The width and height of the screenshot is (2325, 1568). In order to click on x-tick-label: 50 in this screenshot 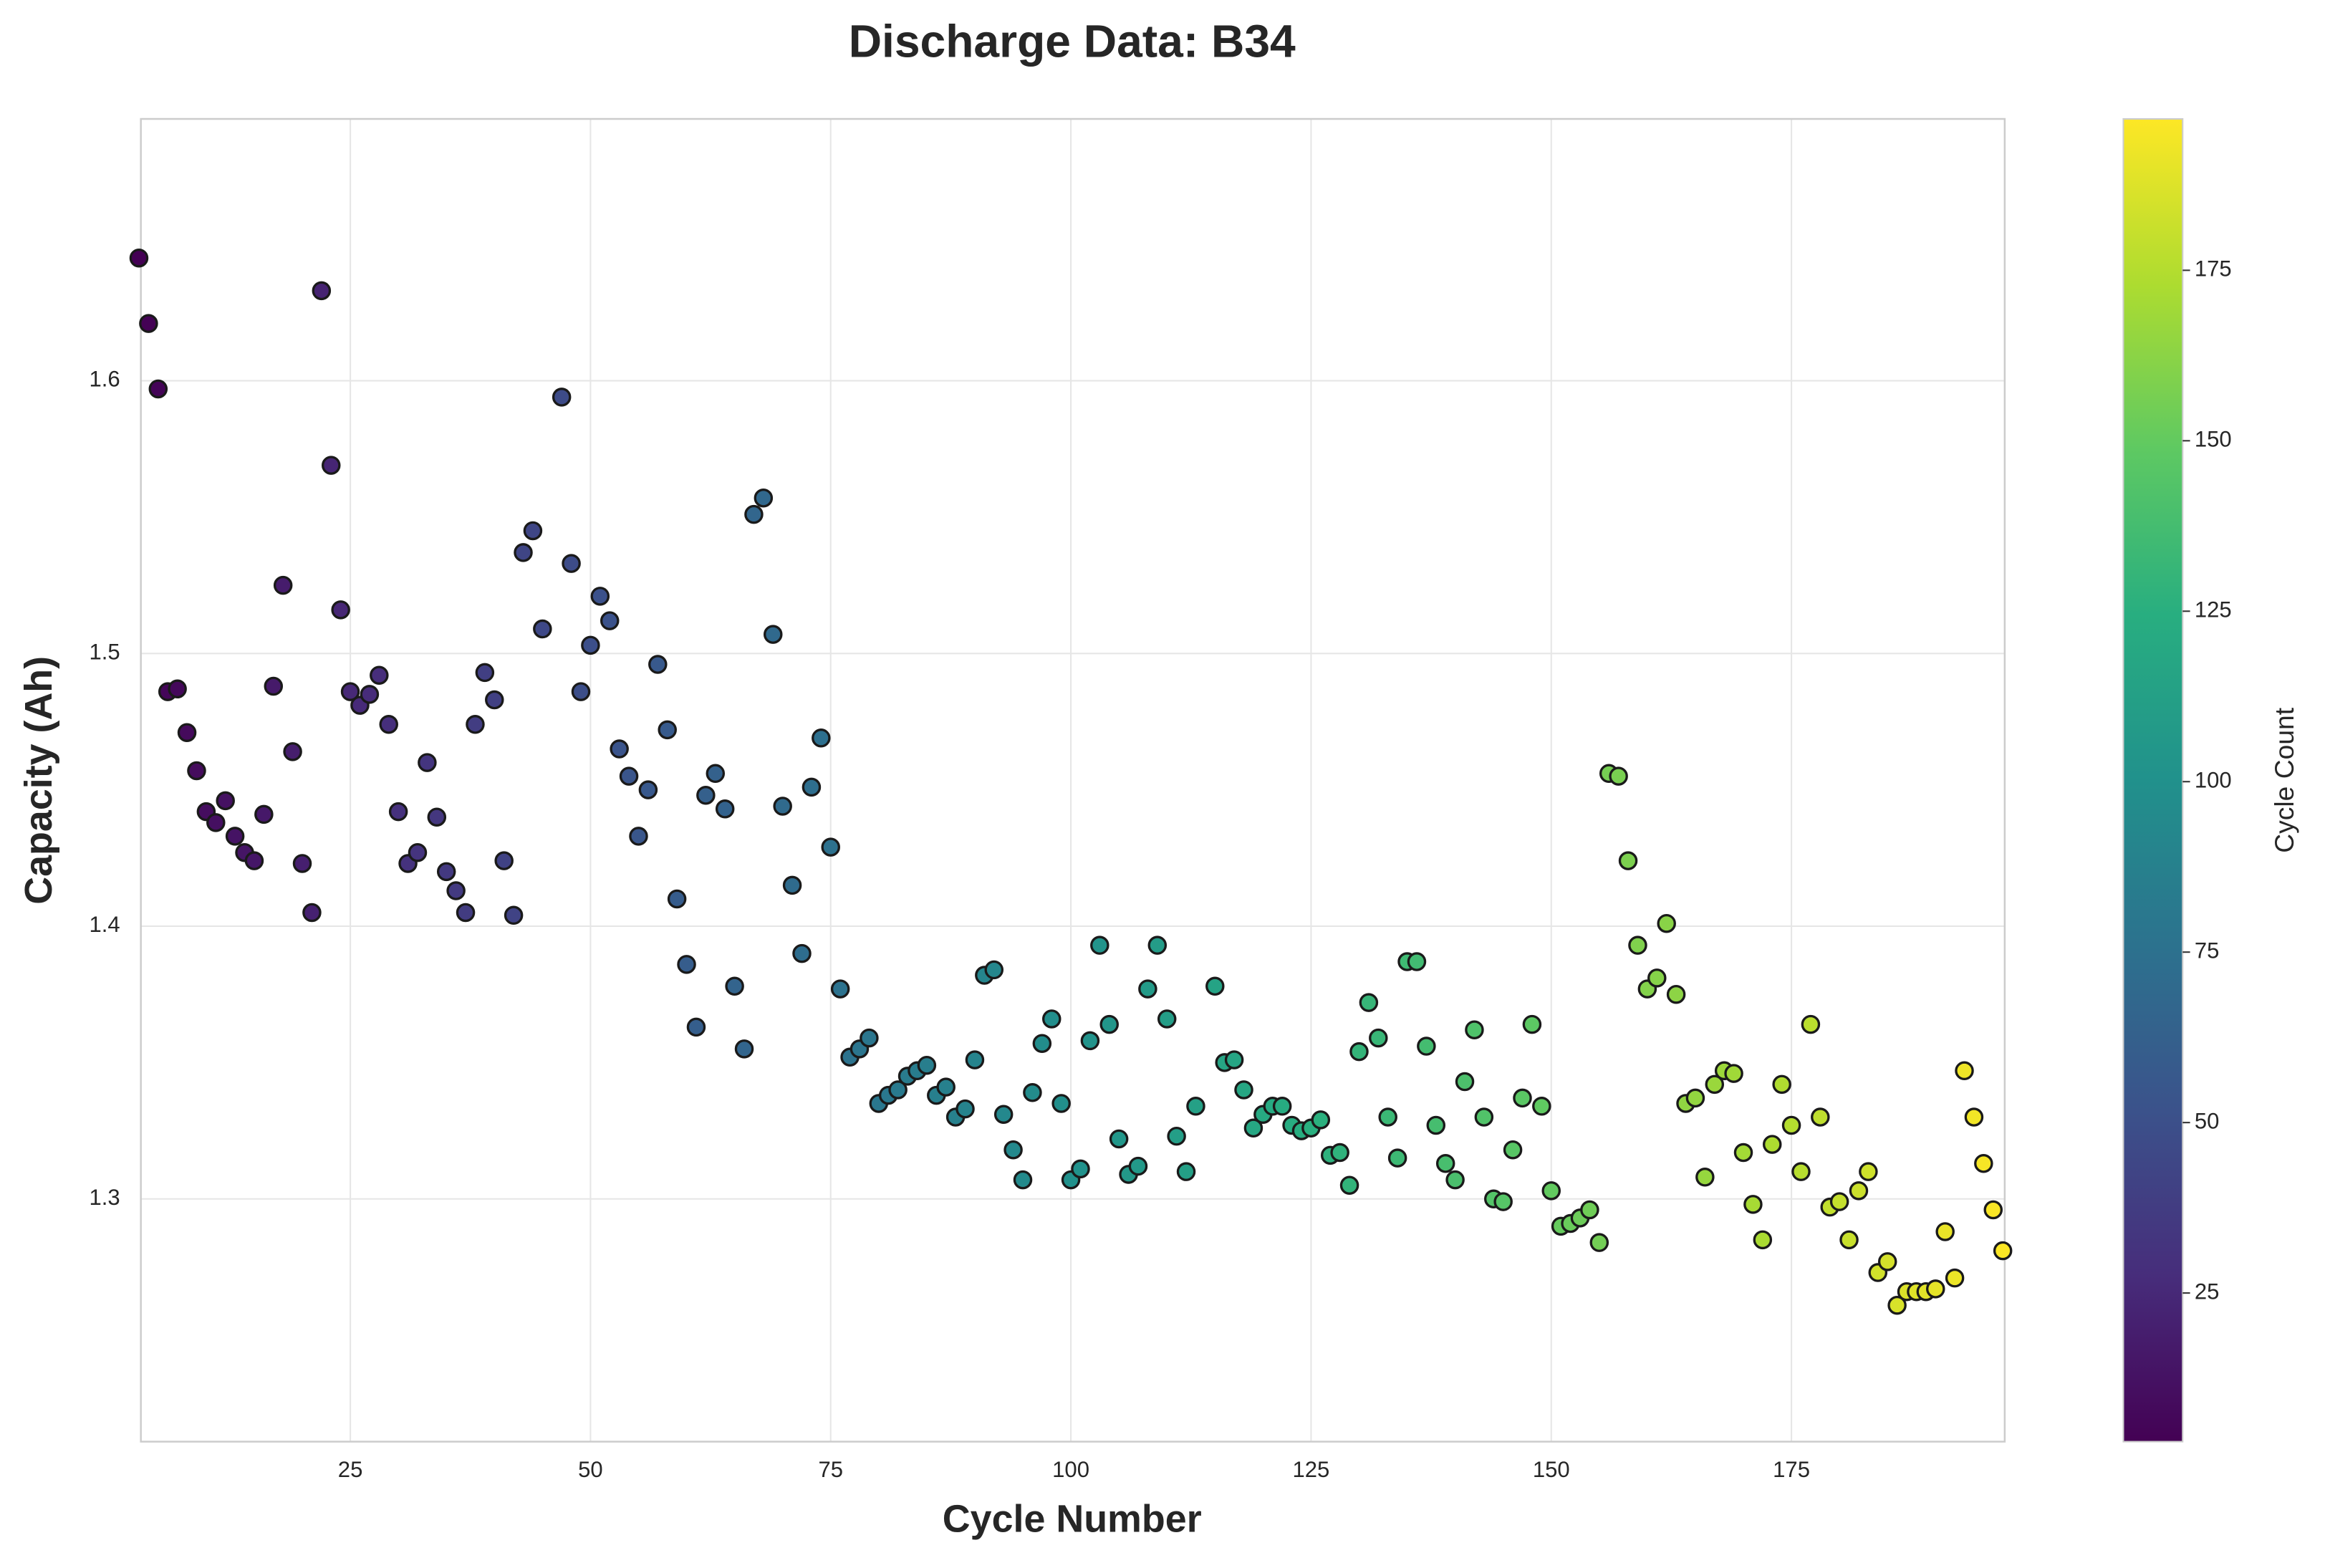, I will do `click(590, 1469)`.